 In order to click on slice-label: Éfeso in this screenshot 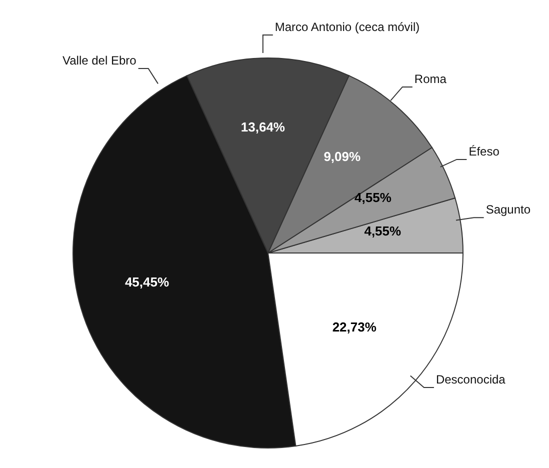, I will do `click(484, 151)`.